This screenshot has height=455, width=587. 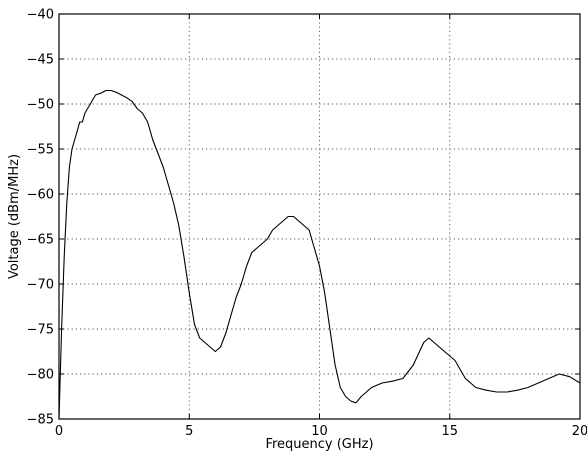 I want to click on y-tick-label: −70, so click(x=40, y=285).